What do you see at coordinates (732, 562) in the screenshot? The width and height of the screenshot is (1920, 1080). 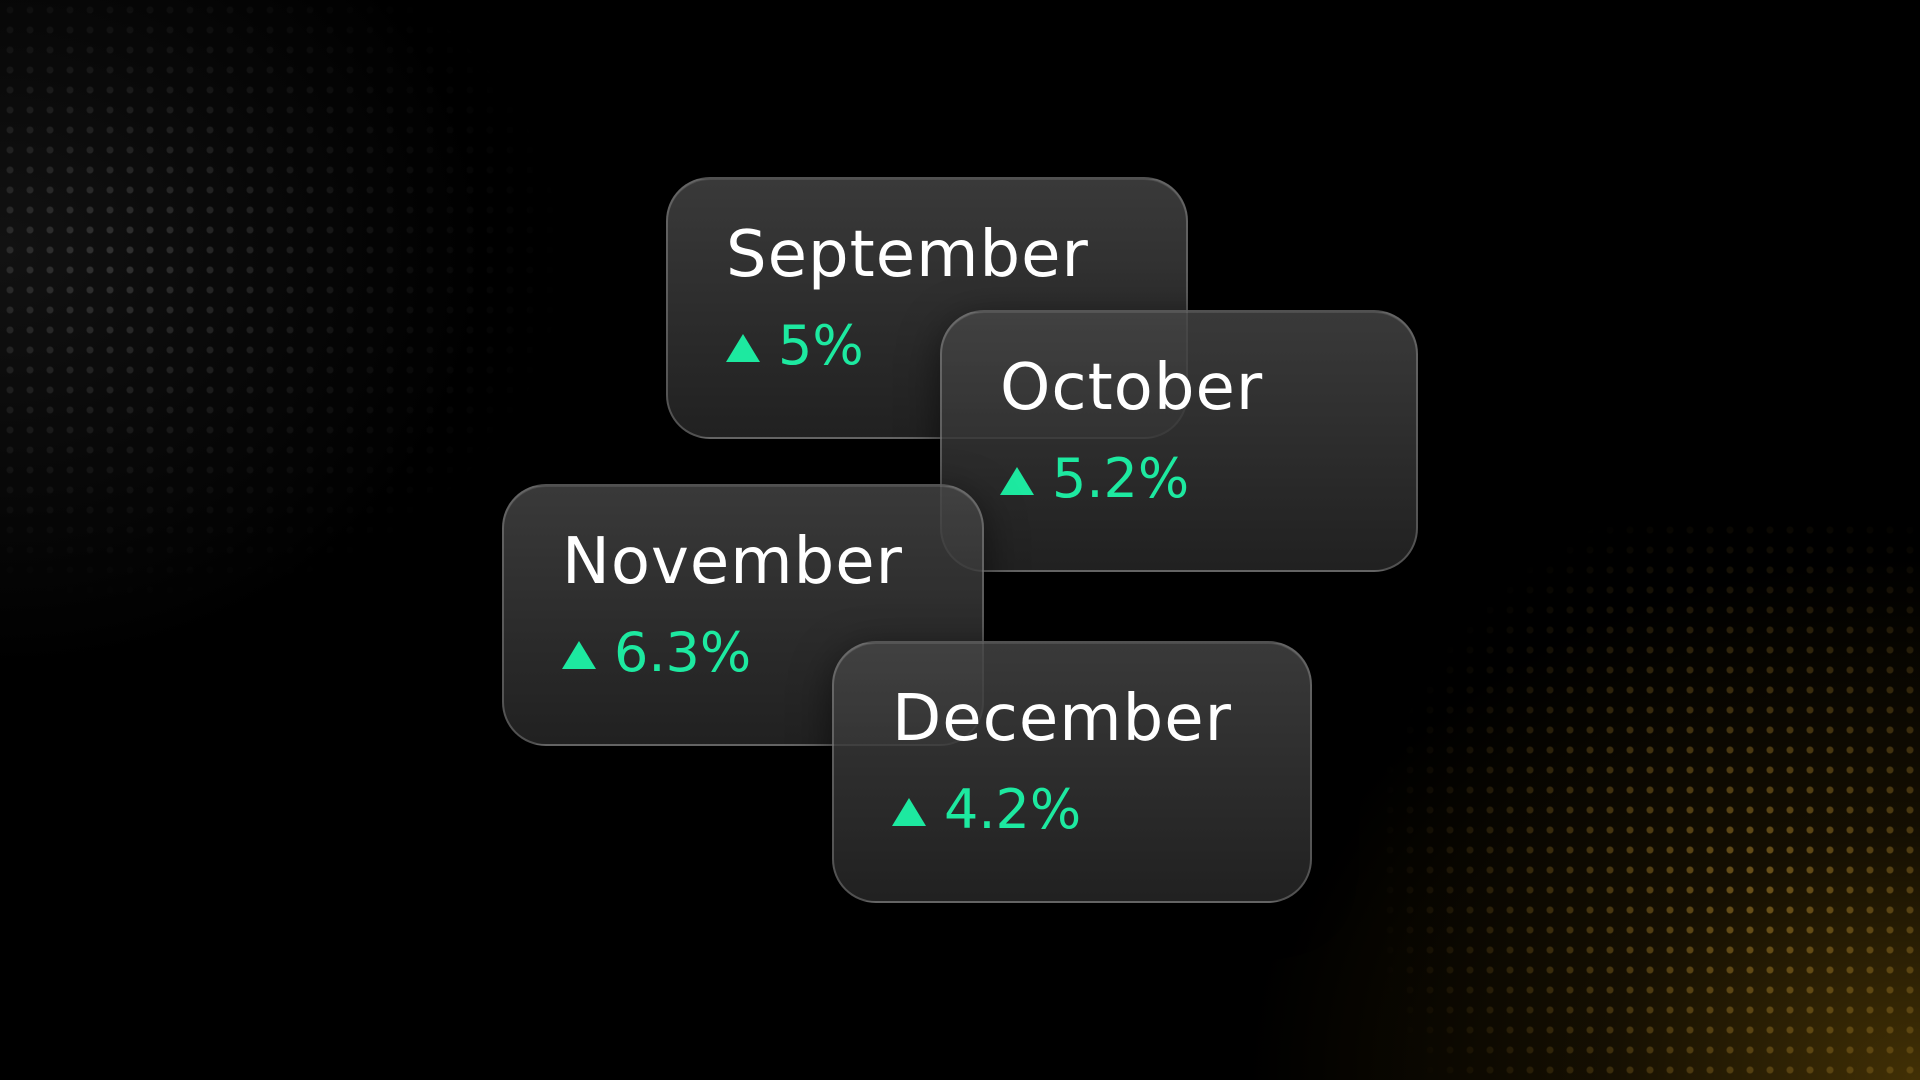 I see `card-month-label: November` at bounding box center [732, 562].